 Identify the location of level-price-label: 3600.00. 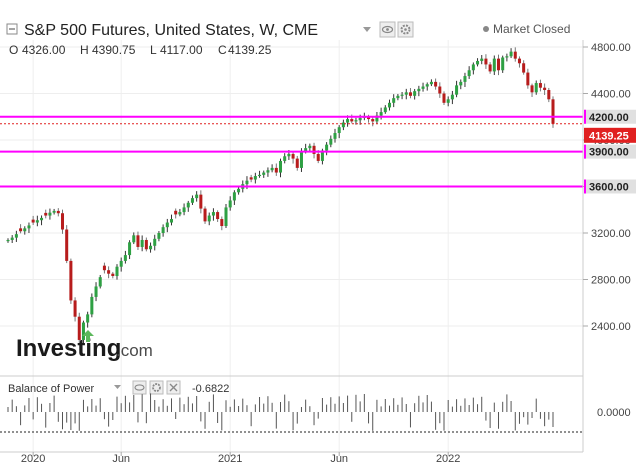
(610, 186).